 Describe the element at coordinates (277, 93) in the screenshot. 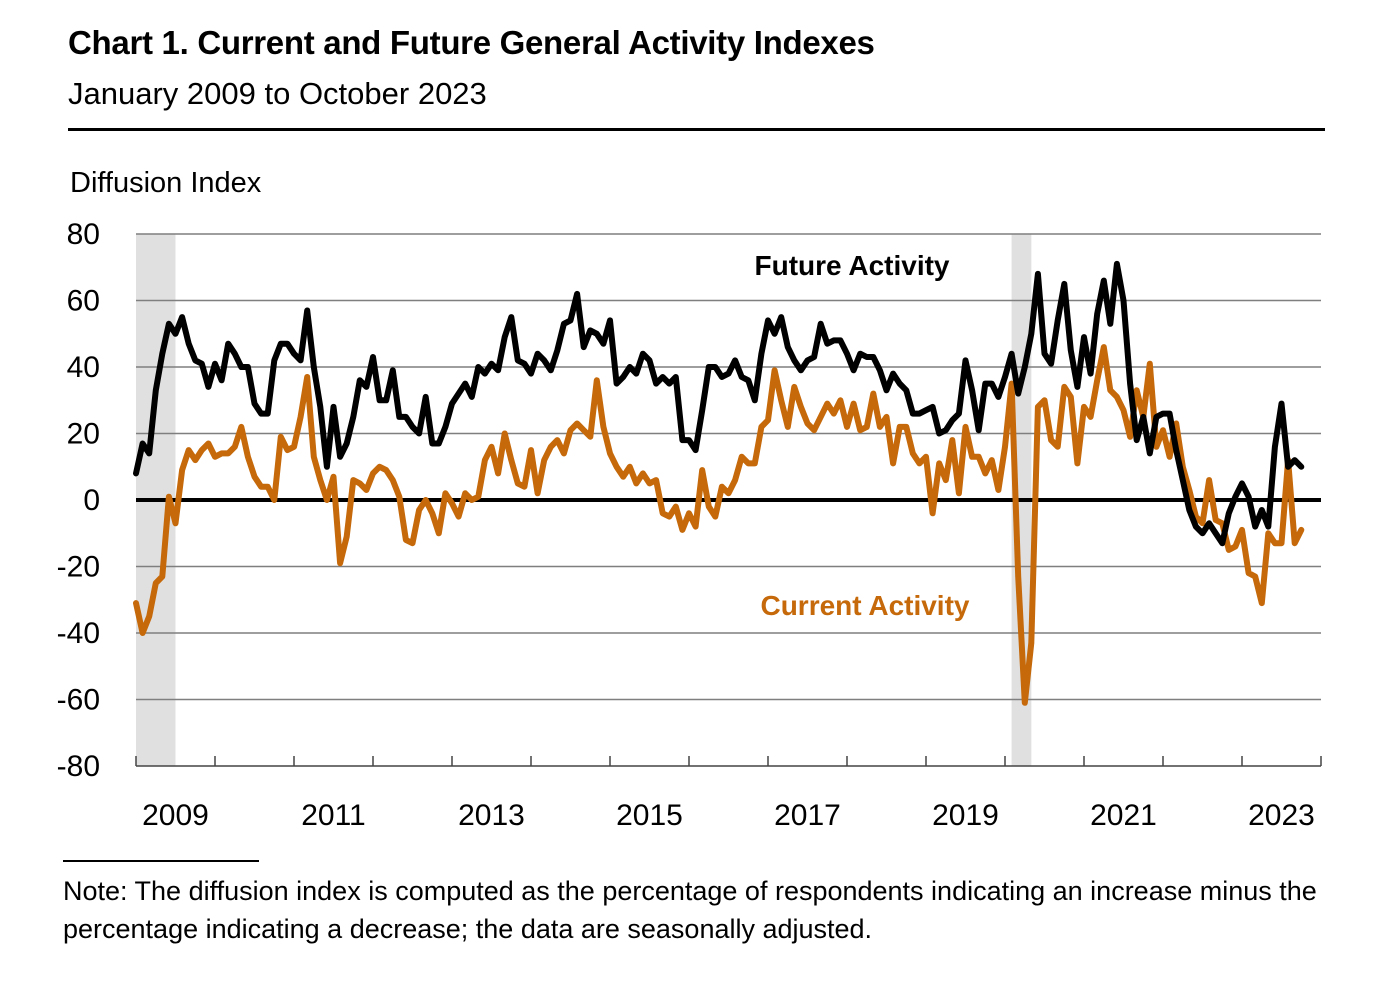

I see `chart-subtitle: January 2009 to October 2023` at that location.